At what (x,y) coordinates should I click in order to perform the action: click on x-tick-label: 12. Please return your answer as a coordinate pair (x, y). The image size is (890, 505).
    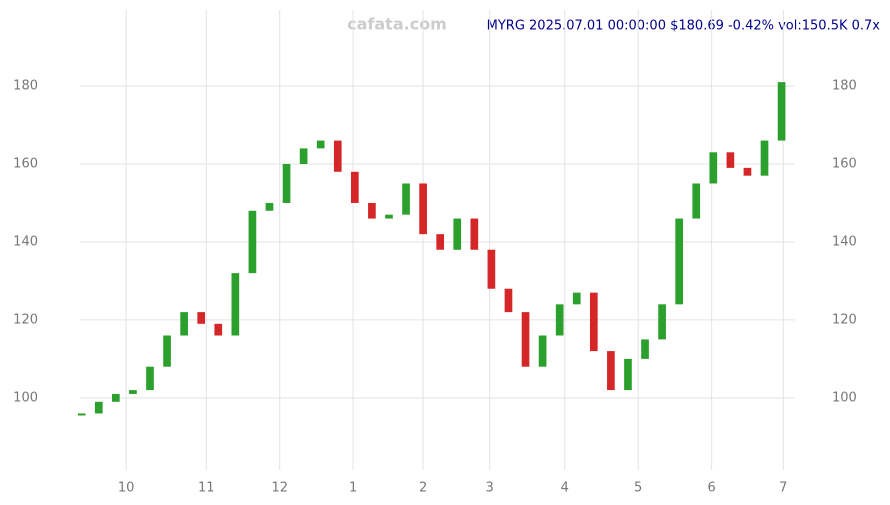
    Looking at the image, I should click on (279, 488).